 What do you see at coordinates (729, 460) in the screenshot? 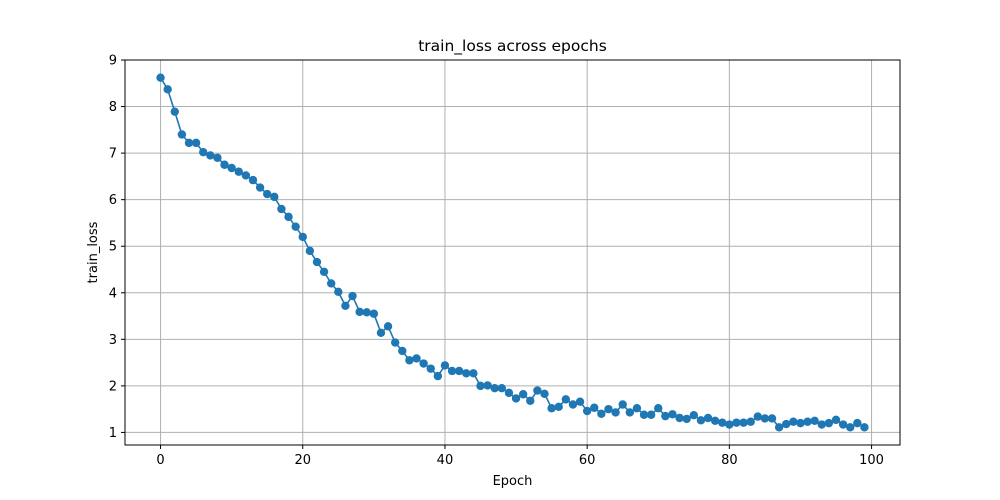
I see `x-tick-label: 80` at bounding box center [729, 460].